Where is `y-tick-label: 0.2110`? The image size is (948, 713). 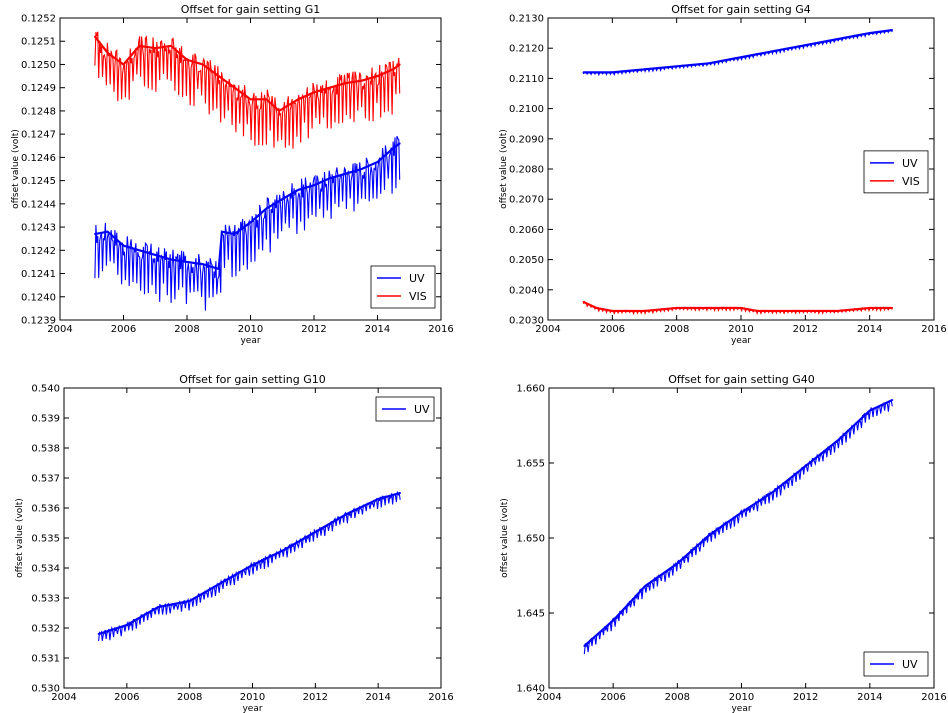
y-tick-label: 0.2110 is located at coordinates (526, 79).